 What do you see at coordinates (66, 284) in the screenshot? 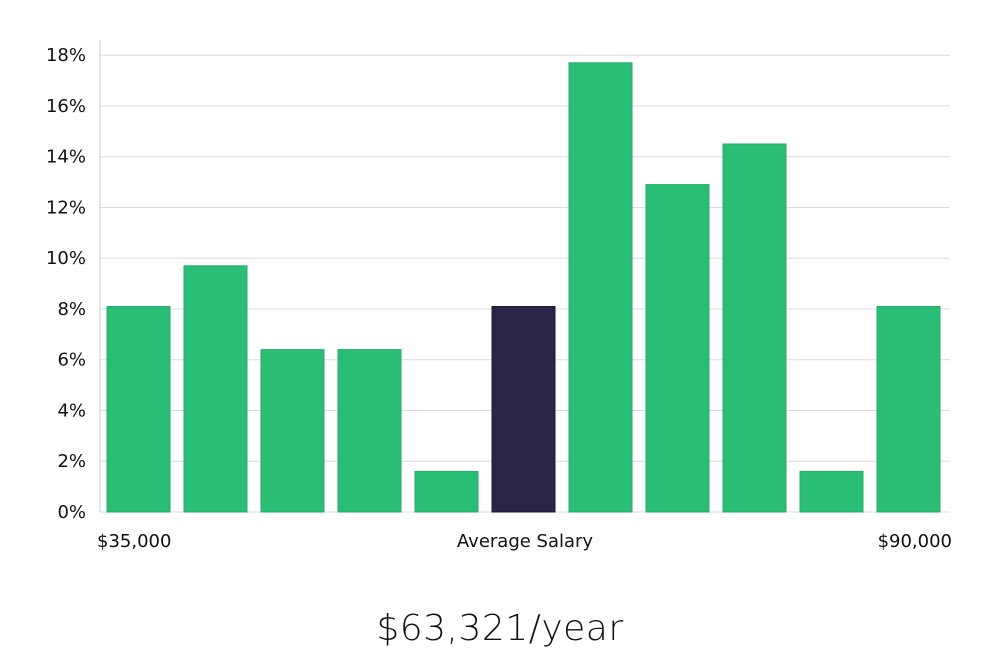
I see `y-axis-ticks: 0% 2% 4% 6% 8% 10% 12% 14% 16% 18%` at bounding box center [66, 284].